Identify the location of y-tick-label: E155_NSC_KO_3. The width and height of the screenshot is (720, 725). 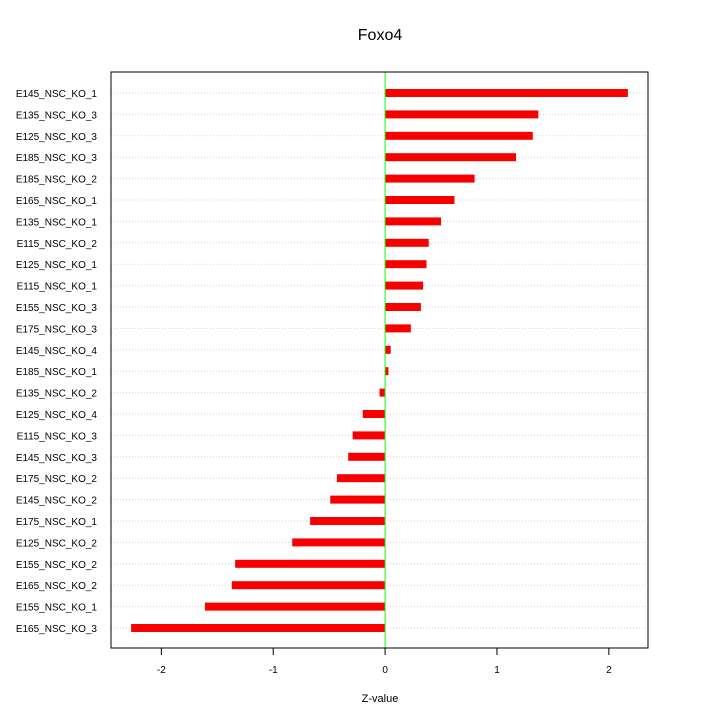
(57, 308).